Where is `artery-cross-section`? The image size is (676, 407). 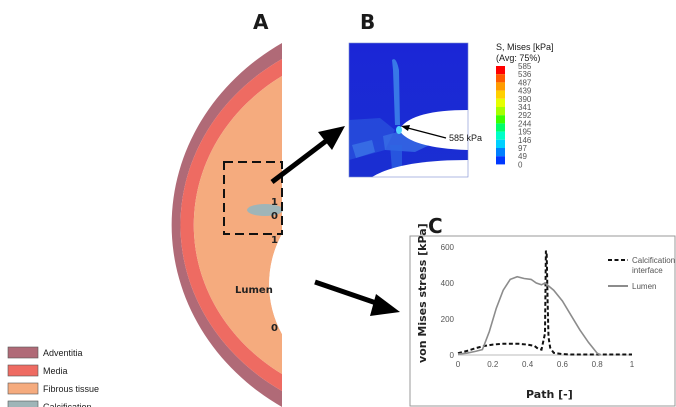
artery-cross-section is located at coordinates (227, 225).